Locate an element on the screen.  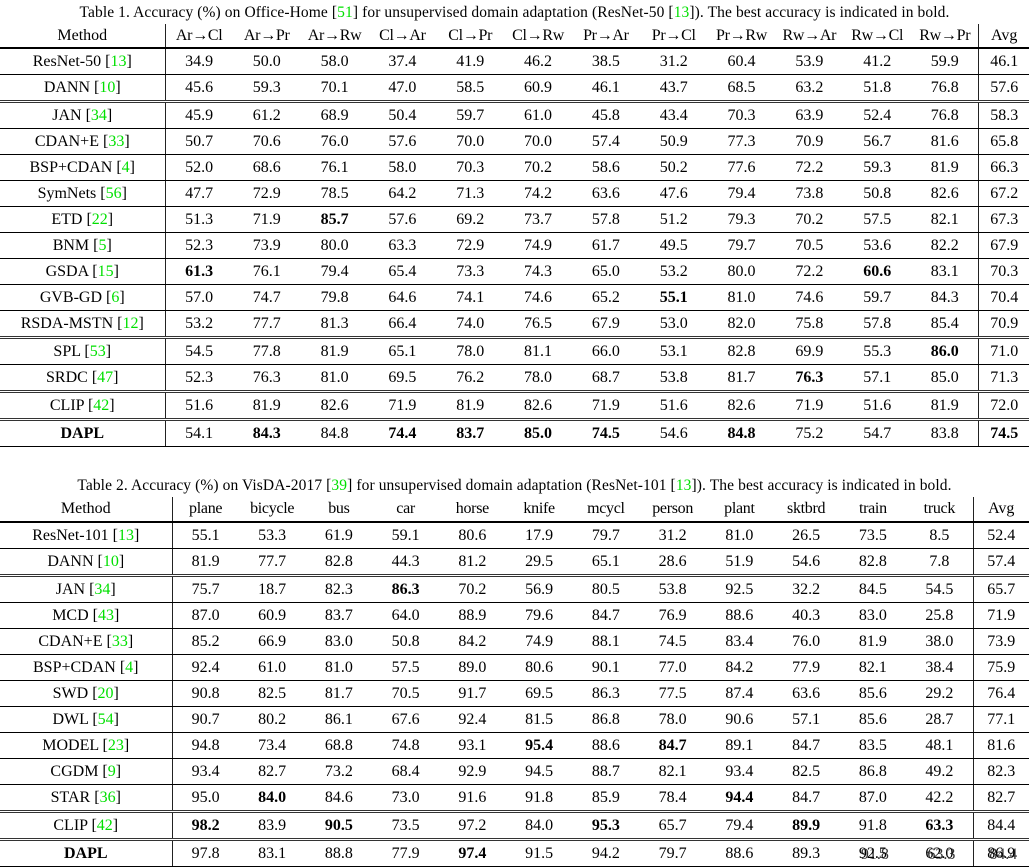
value-text: 83.0 is located at coordinates (872, 615).